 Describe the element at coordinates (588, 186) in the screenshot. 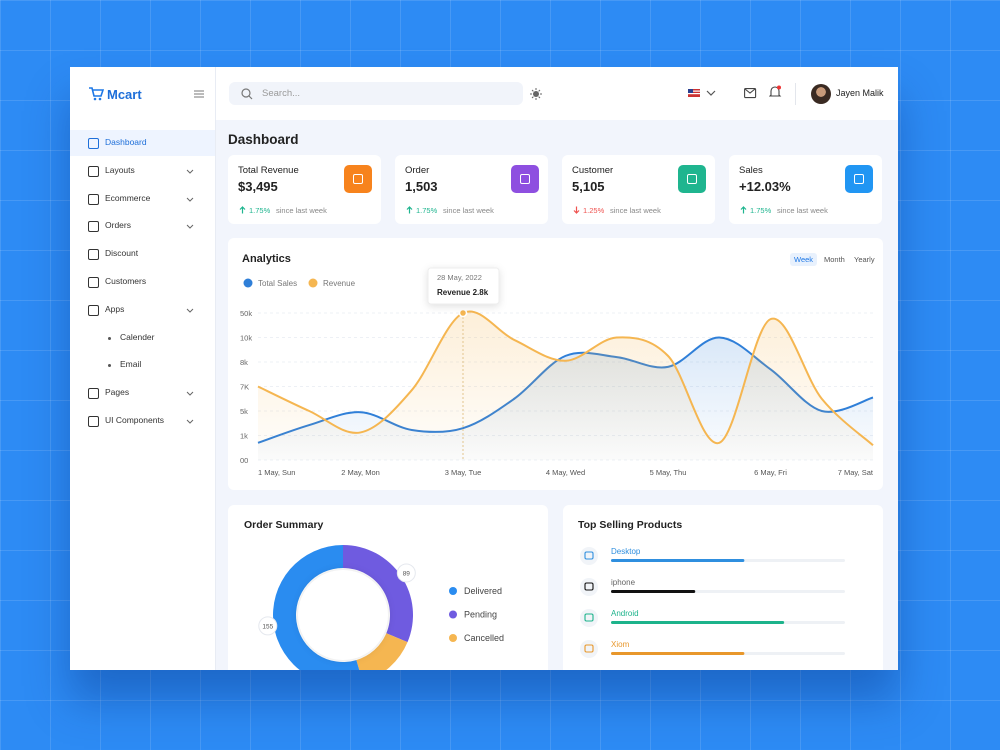

I see `stat-value: 5,105` at that location.